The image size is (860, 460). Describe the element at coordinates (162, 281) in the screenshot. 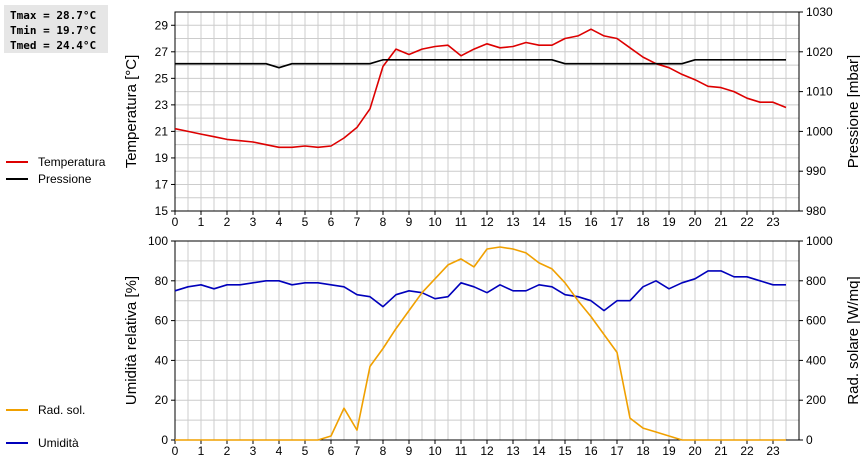

I see `y-left-tick-label: 80` at that location.